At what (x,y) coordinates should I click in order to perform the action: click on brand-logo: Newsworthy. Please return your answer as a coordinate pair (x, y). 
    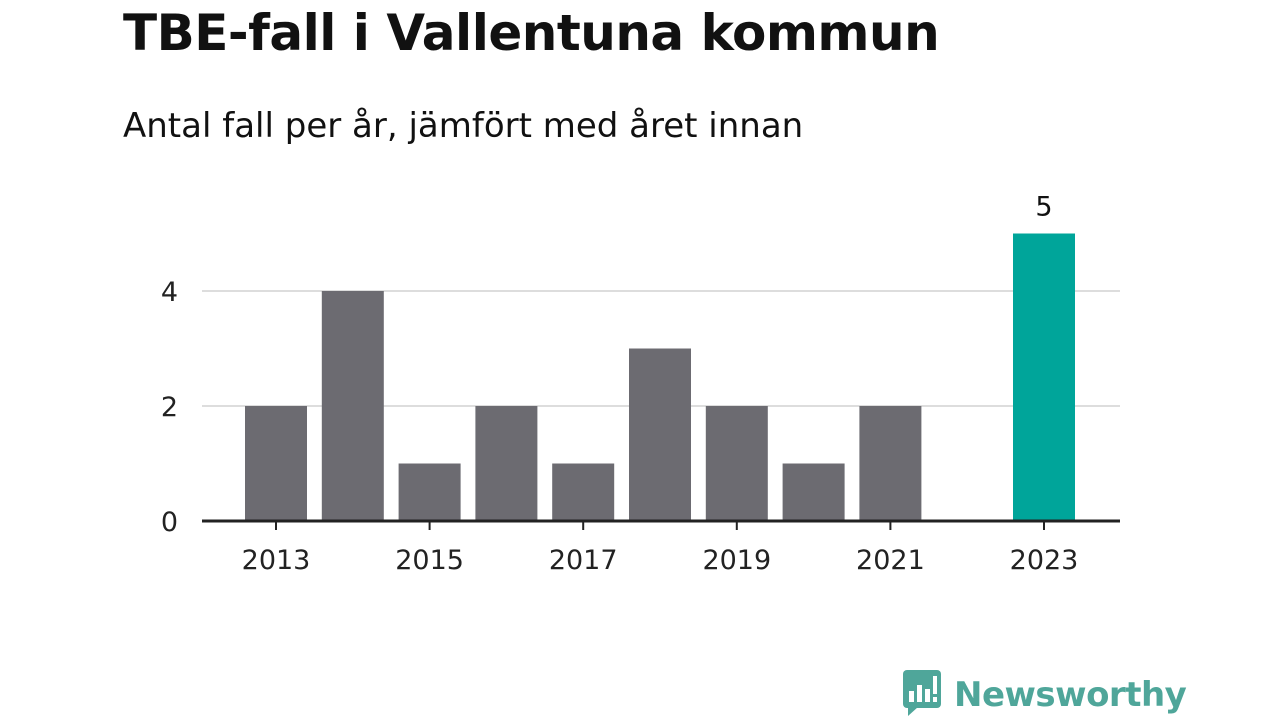
    Looking at the image, I should click on (1044, 695).